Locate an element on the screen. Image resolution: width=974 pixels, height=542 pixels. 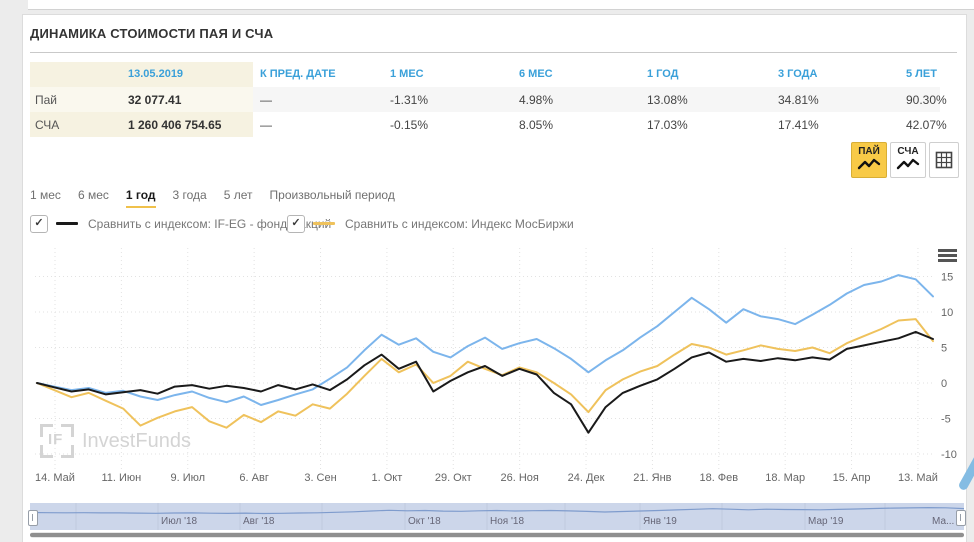
svg-text: -10 is located at coordinates (949, 455).